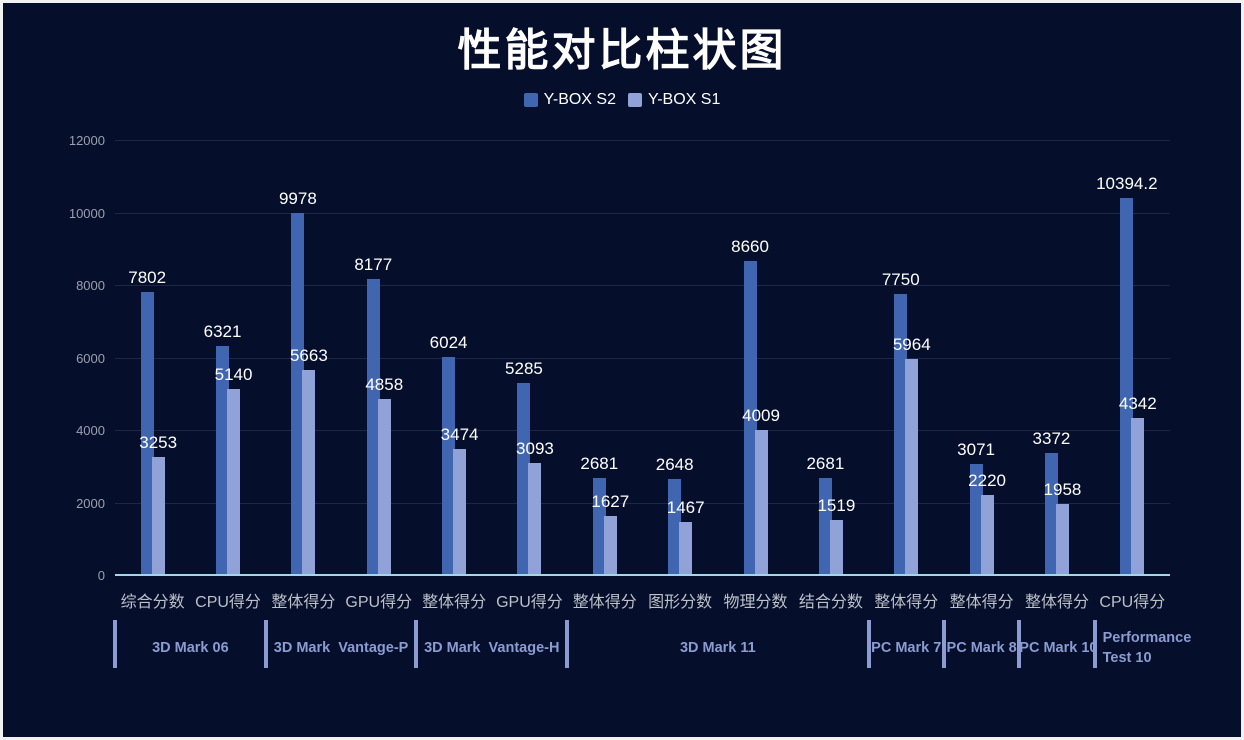 This screenshot has height=740, width=1244. Describe the element at coordinates (535, 448) in the screenshot. I see `value-label: 3093` at that location.